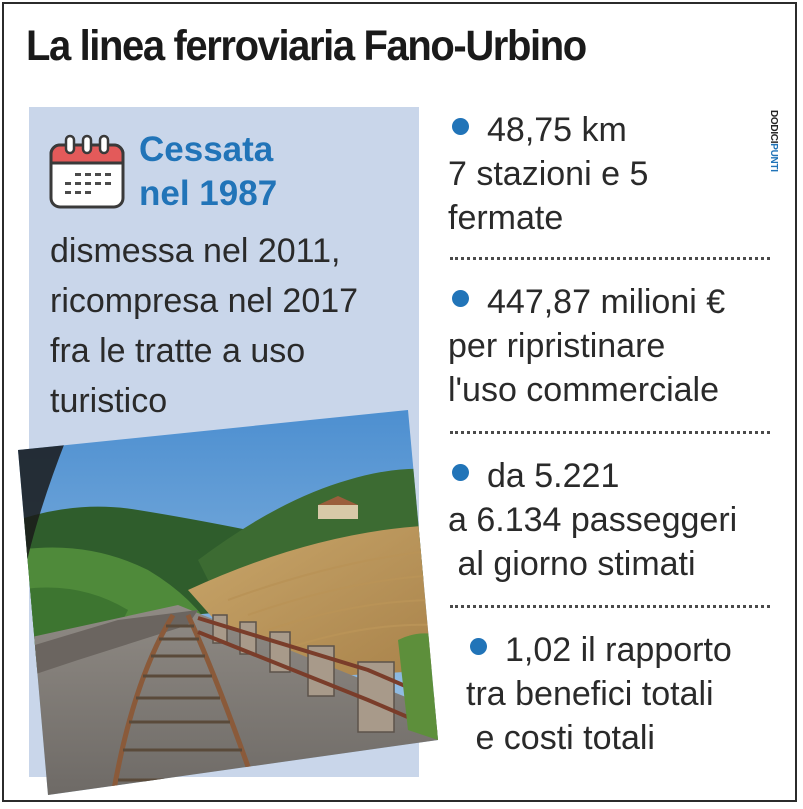  Describe the element at coordinates (572, 564) in the screenshot. I see `fact-line: al giorno stimati` at that location.